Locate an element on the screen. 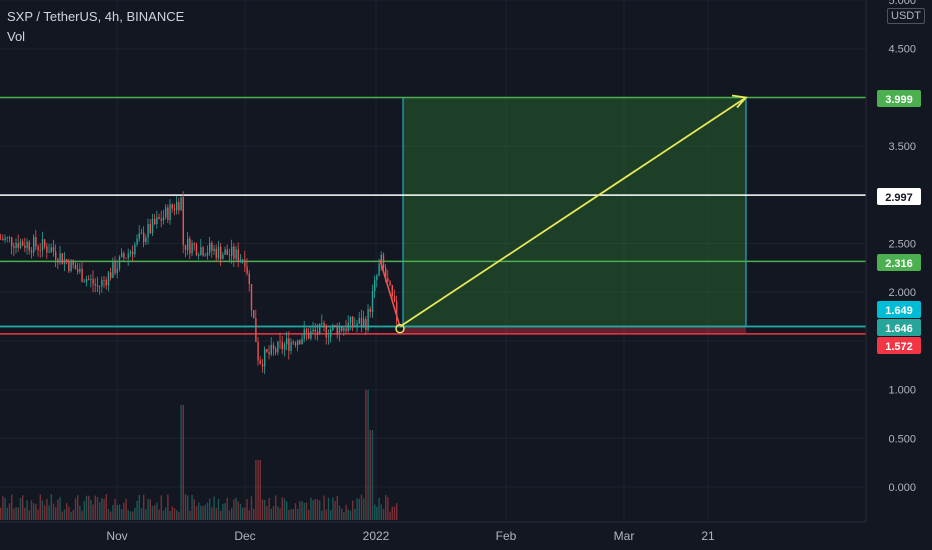 The height and width of the screenshot is (550, 932). price-axis-bg is located at coordinates (899, 275).